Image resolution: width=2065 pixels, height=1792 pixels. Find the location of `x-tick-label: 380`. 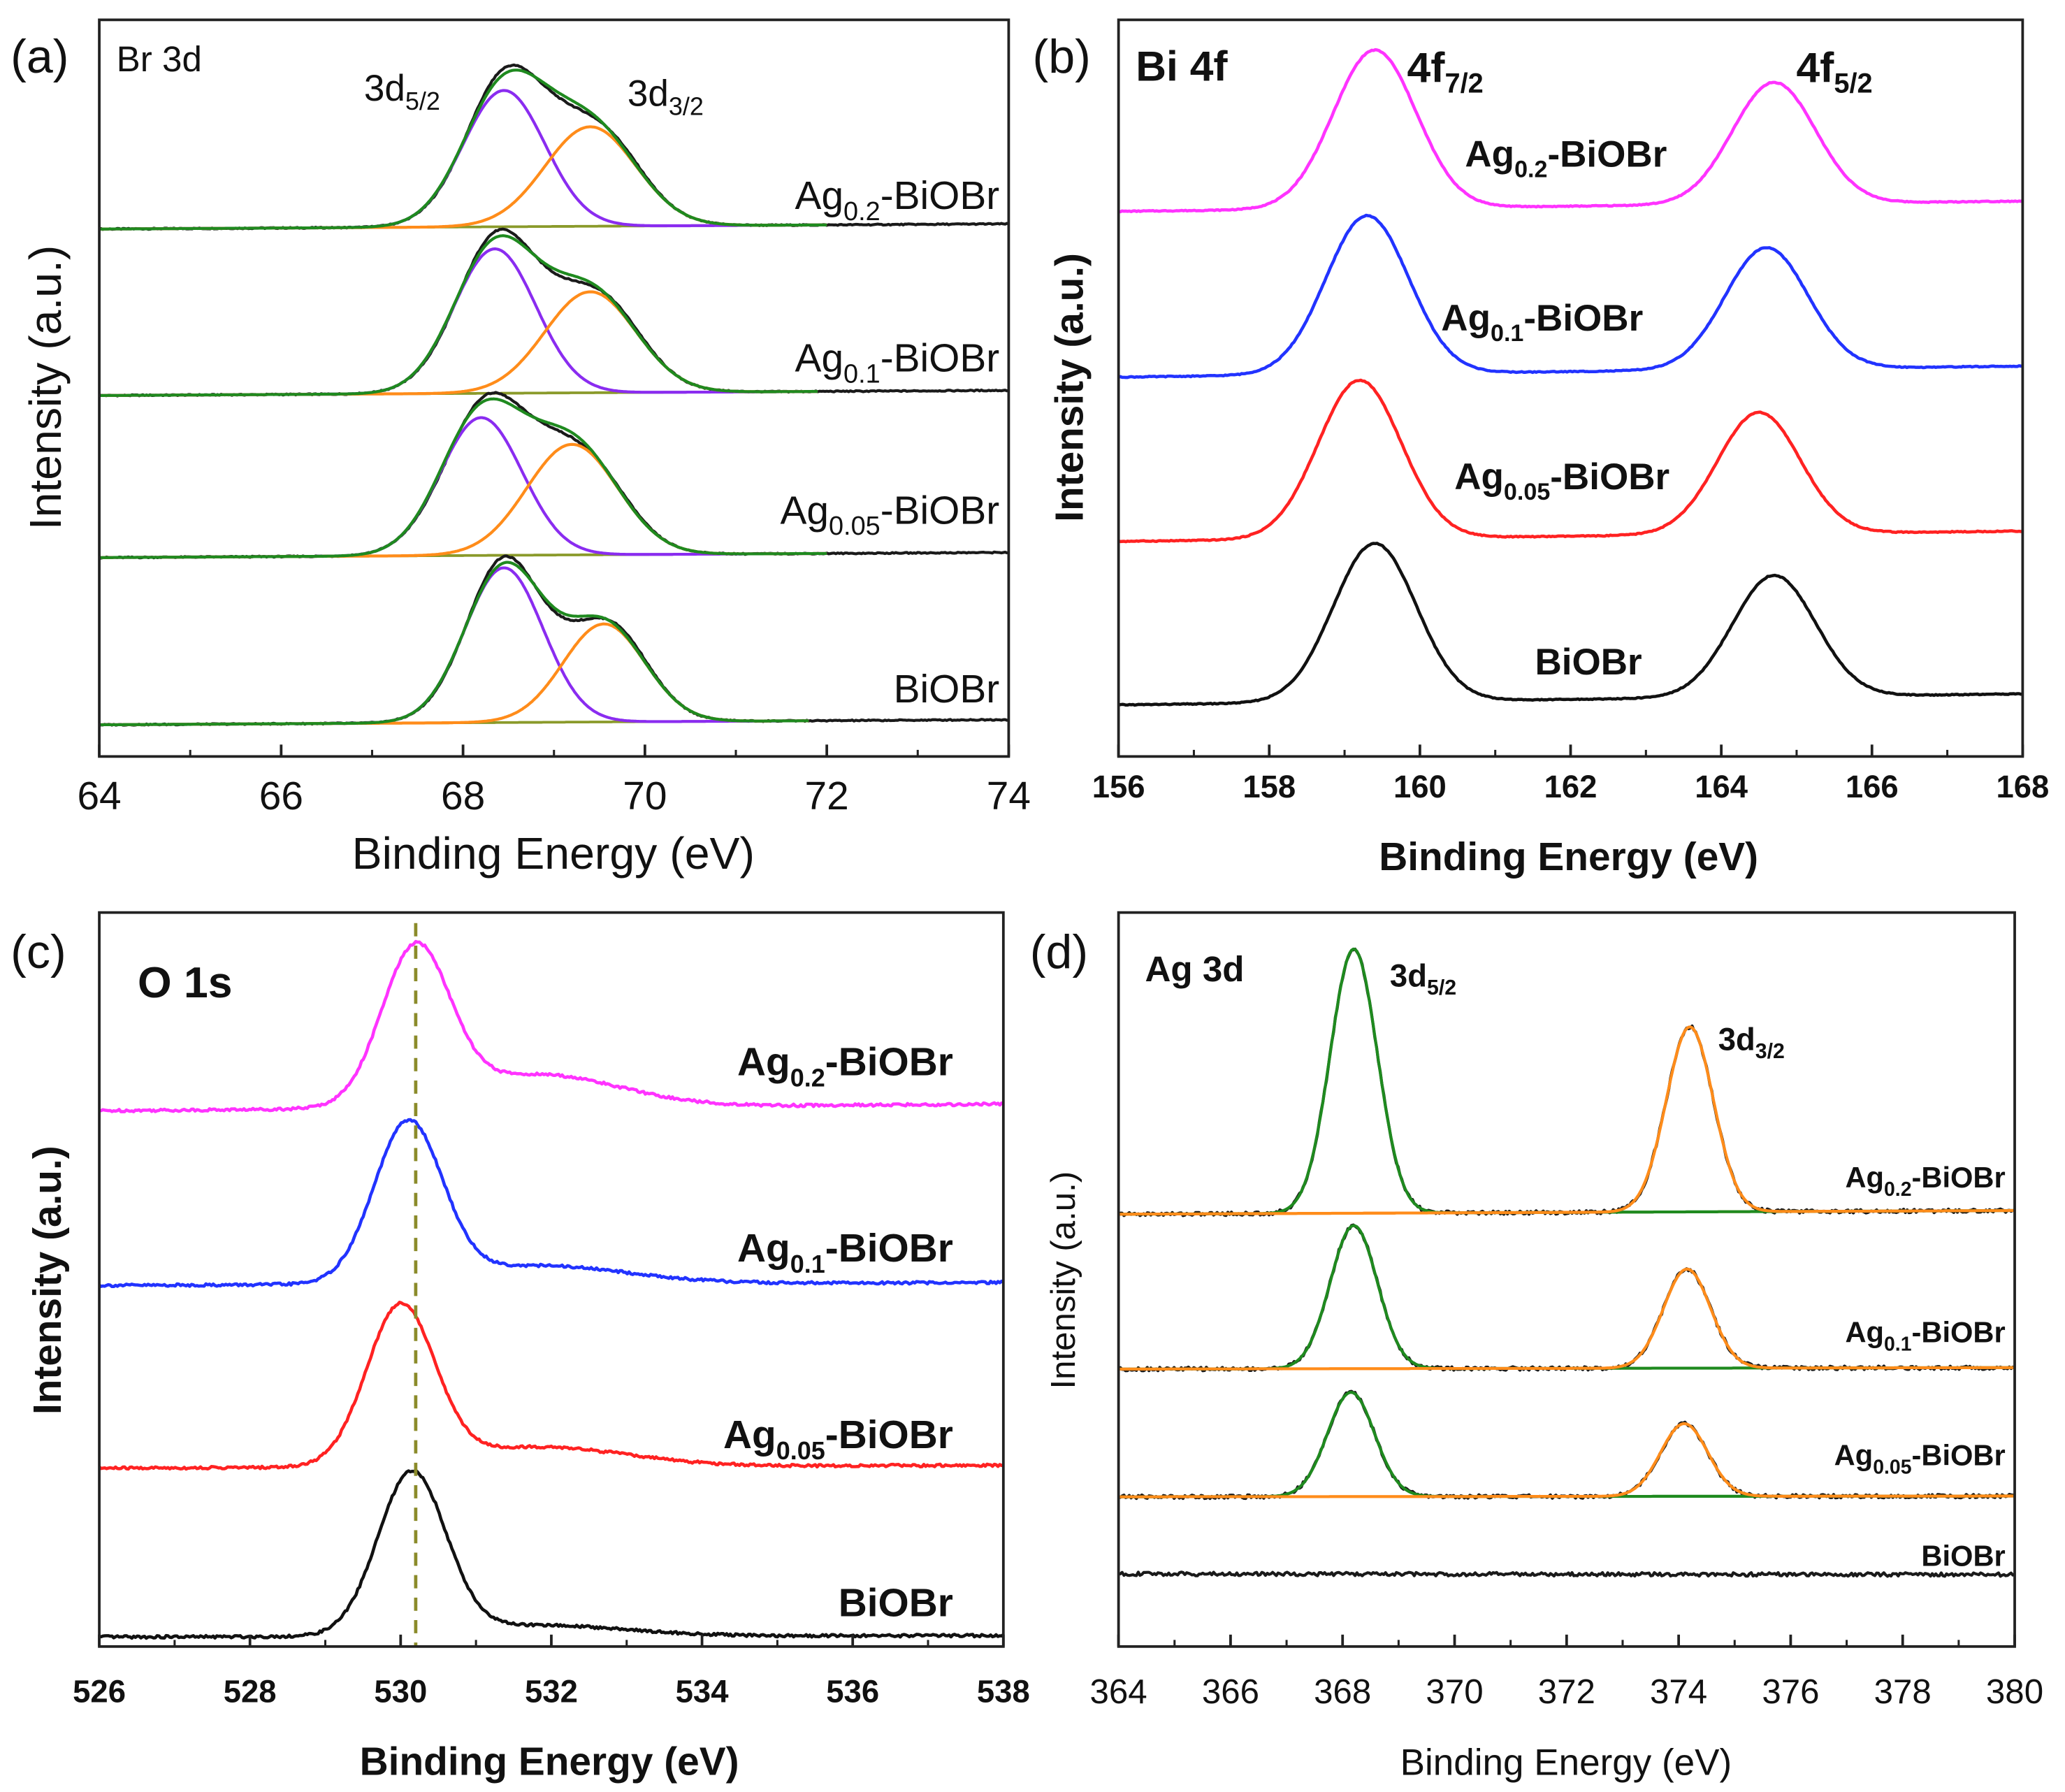

x-tick-label: 380 is located at coordinates (2015, 1691).